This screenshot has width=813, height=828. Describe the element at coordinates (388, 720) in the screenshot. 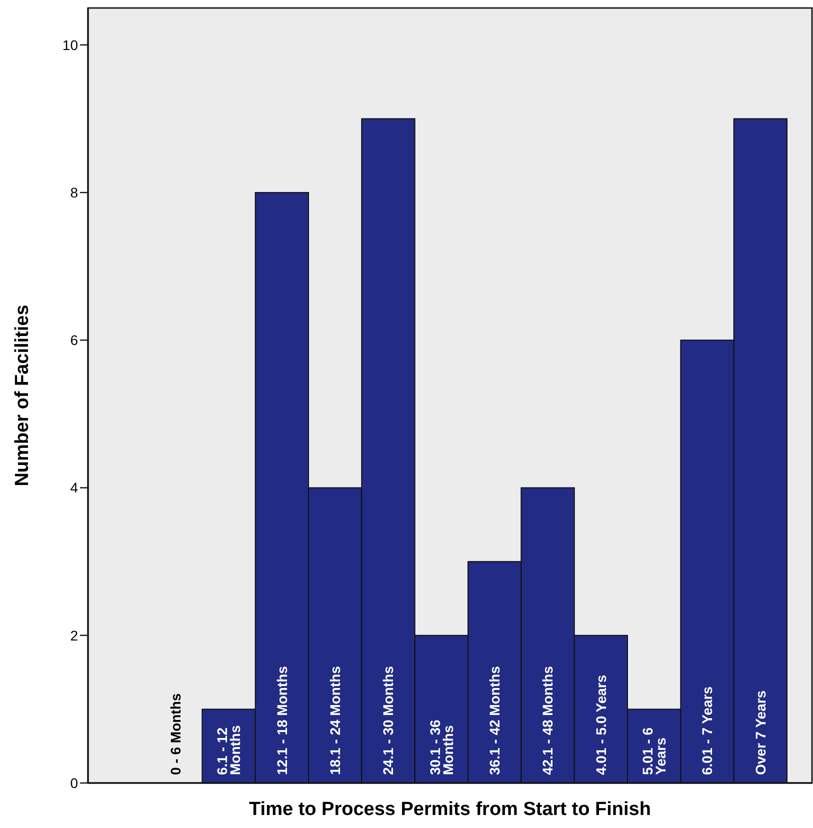

I see `x-tick-label: 24.1 - 30 Months` at that location.